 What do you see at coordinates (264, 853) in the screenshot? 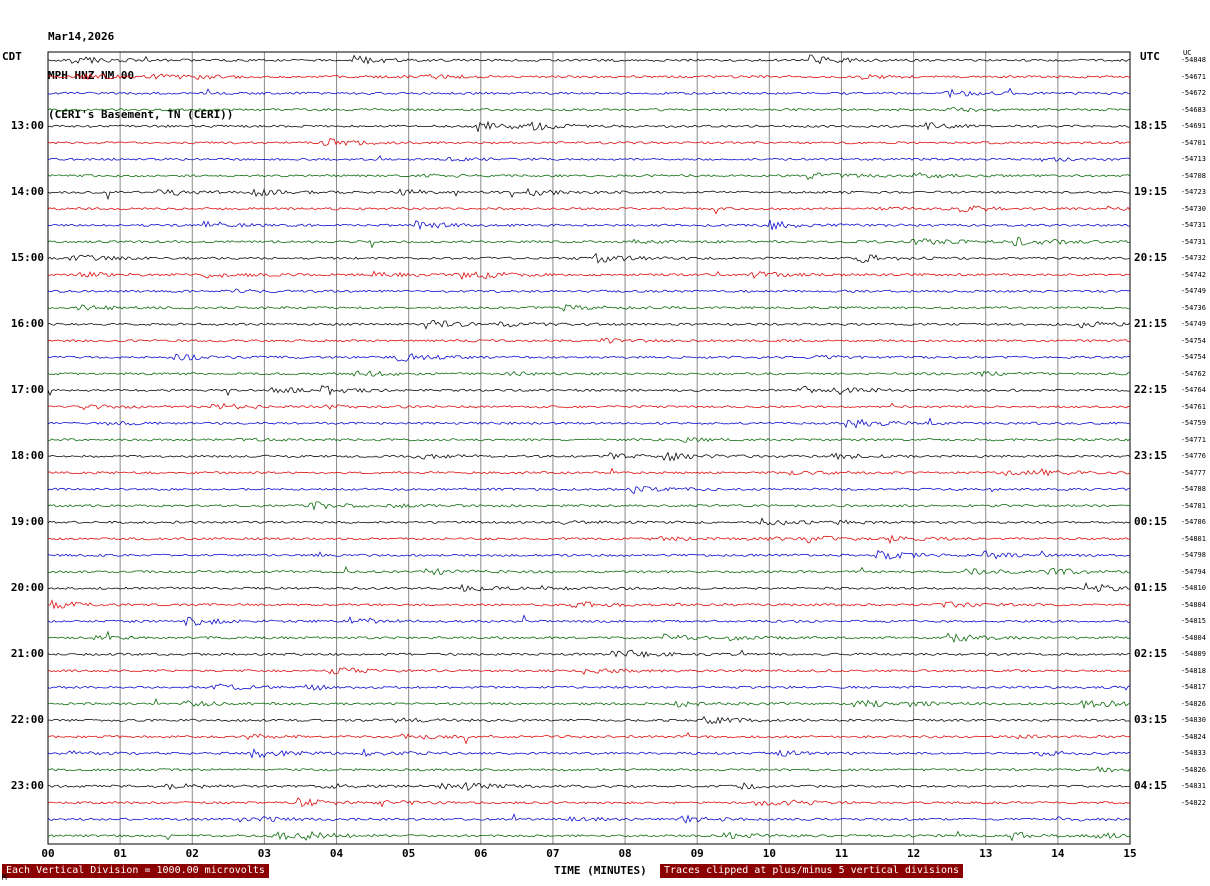
I see `x-tick-label: 03` at bounding box center [264, 853].